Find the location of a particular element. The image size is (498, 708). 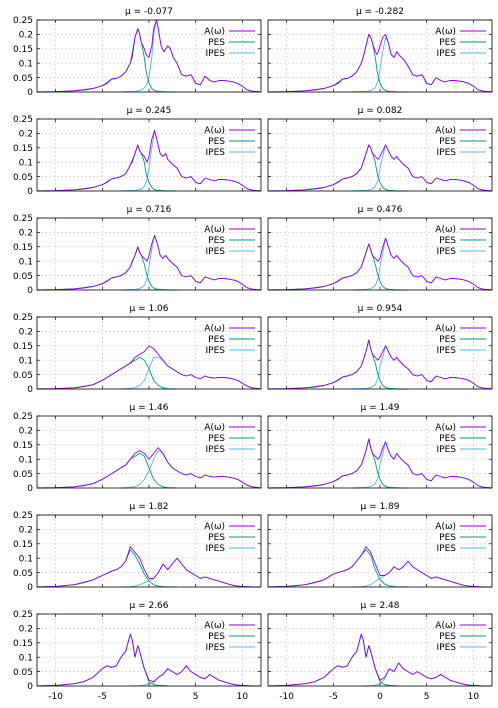

panel-title: μ = 1.82 is located at coordinates (148, 507).